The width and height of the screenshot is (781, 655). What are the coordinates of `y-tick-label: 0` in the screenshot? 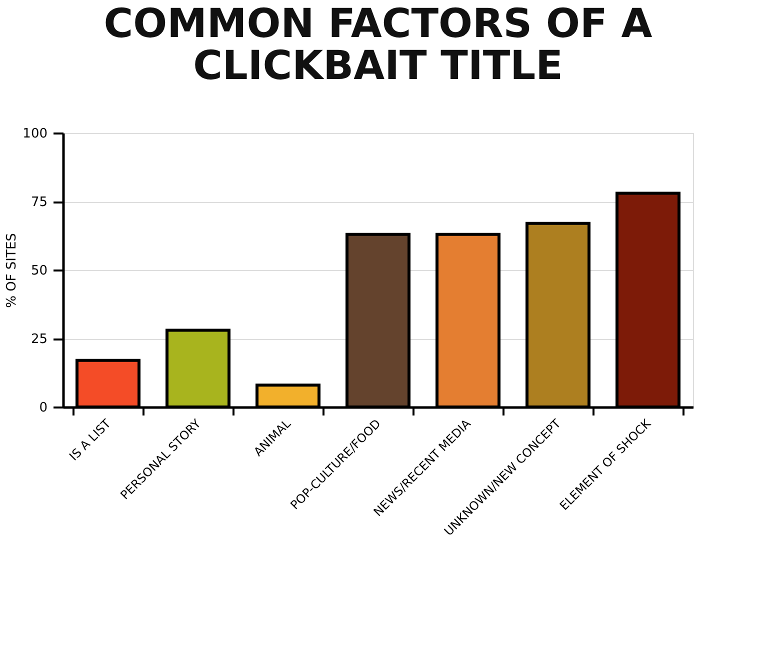 It's located at (43, 408).